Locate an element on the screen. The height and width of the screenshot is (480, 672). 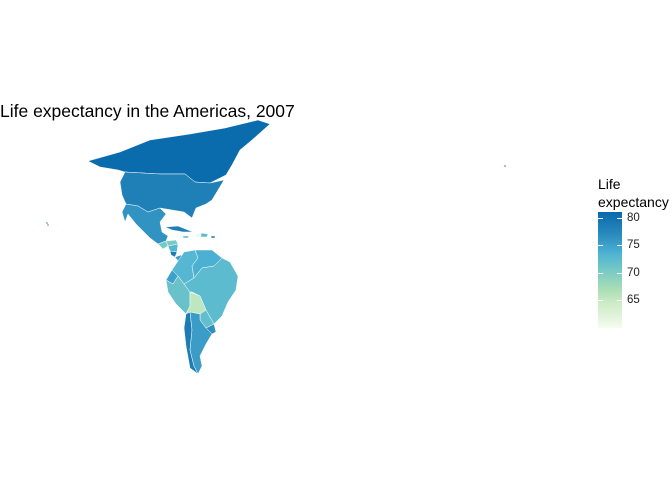
country-cuba is located at coordinates (179, 229).